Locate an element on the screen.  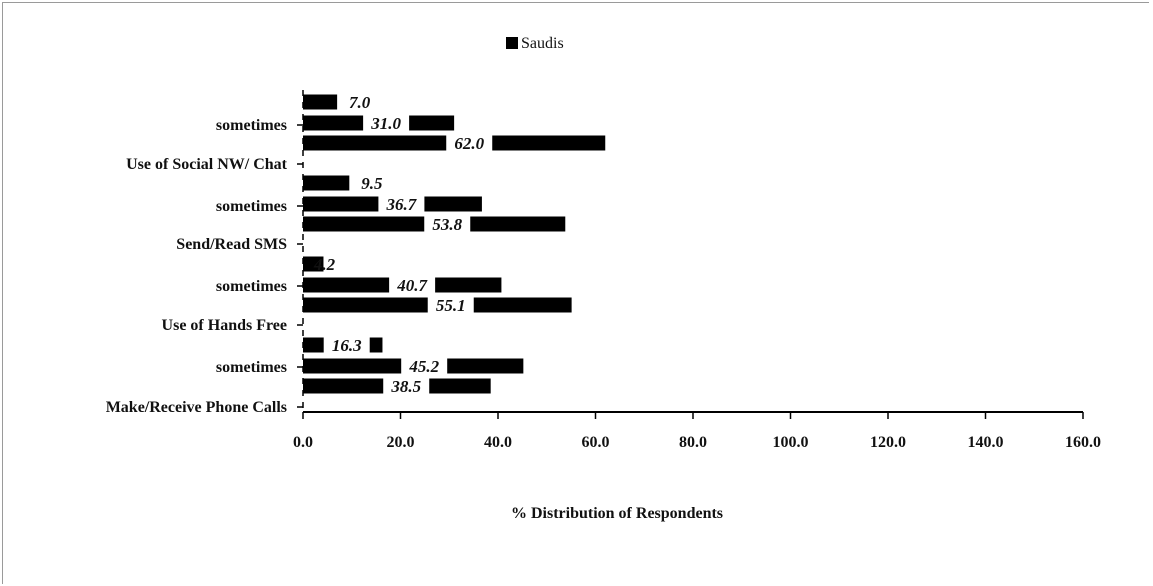
legend-label-saudis: Saudis is located at coordinates (542, 43).